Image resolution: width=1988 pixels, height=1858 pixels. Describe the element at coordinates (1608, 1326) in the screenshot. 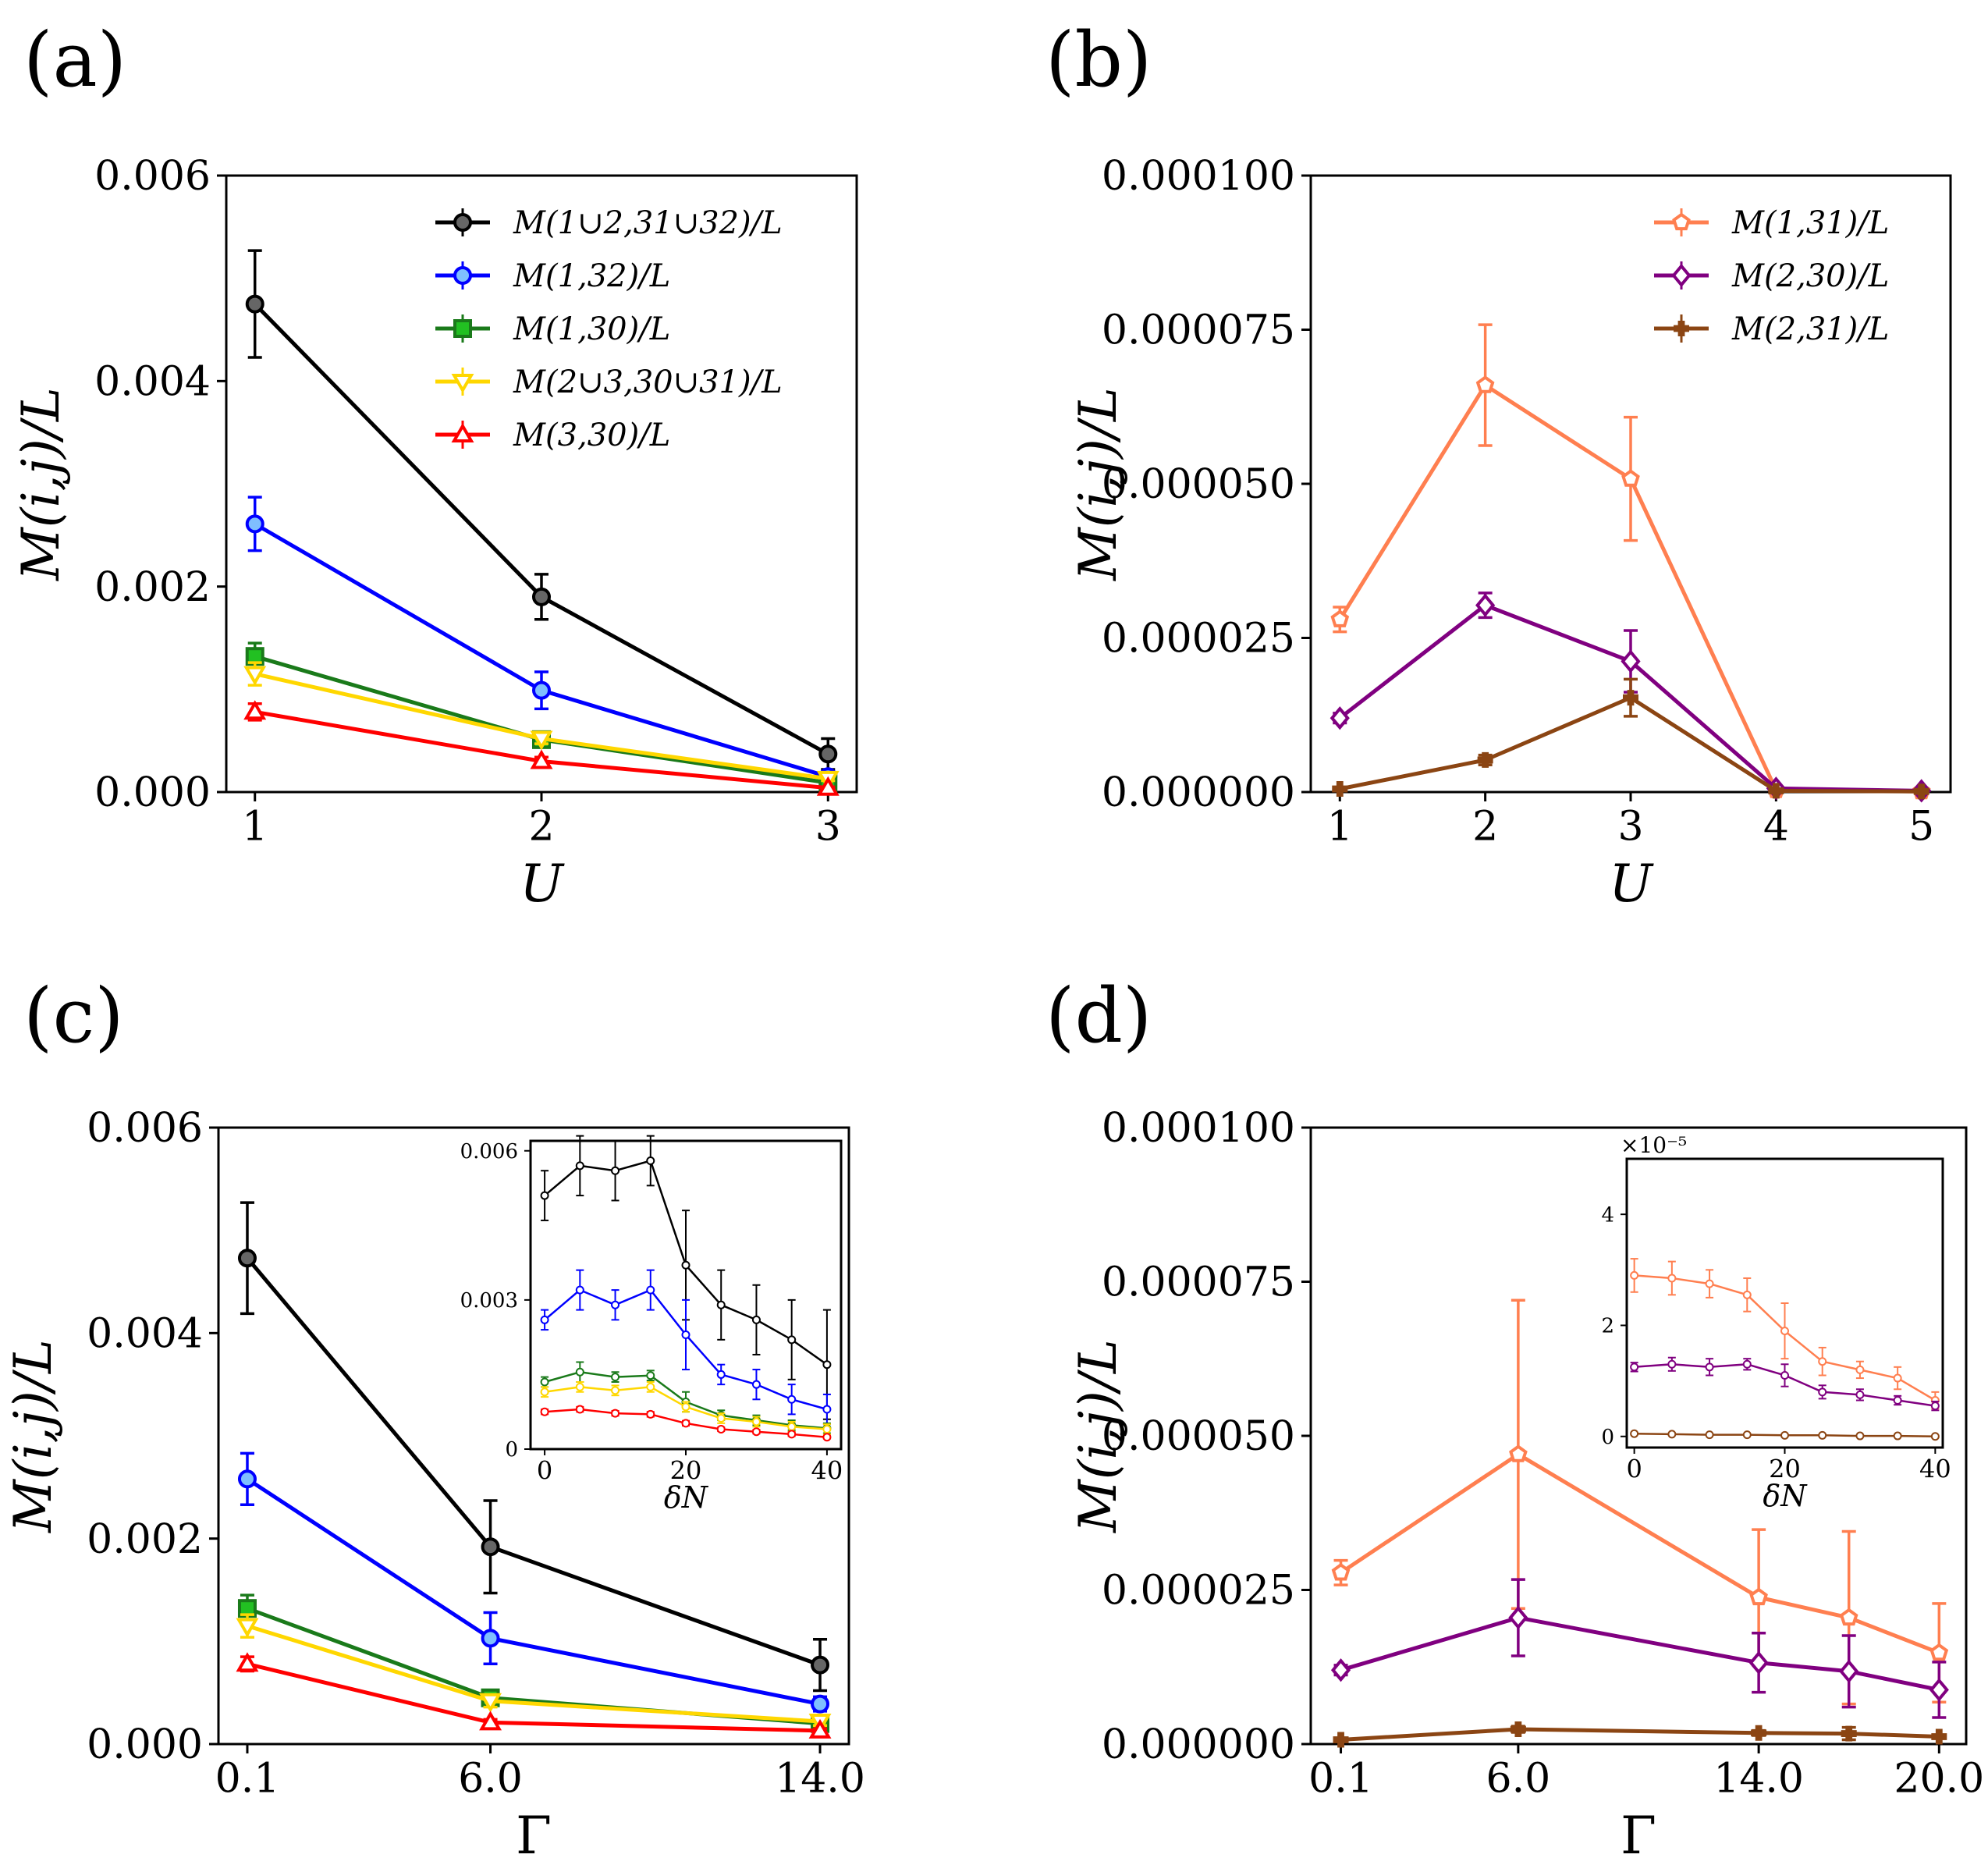

I see `y-tick-label: 2` at that location.